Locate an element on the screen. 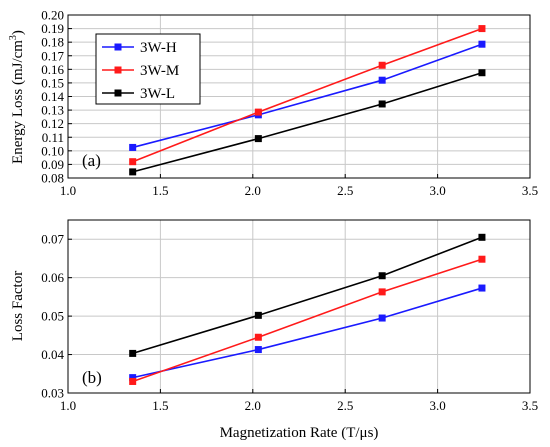 Image resolution: width=550 pixels, height=447 pixels. legend-marker-3w-h is located at coordinates (118, 47).